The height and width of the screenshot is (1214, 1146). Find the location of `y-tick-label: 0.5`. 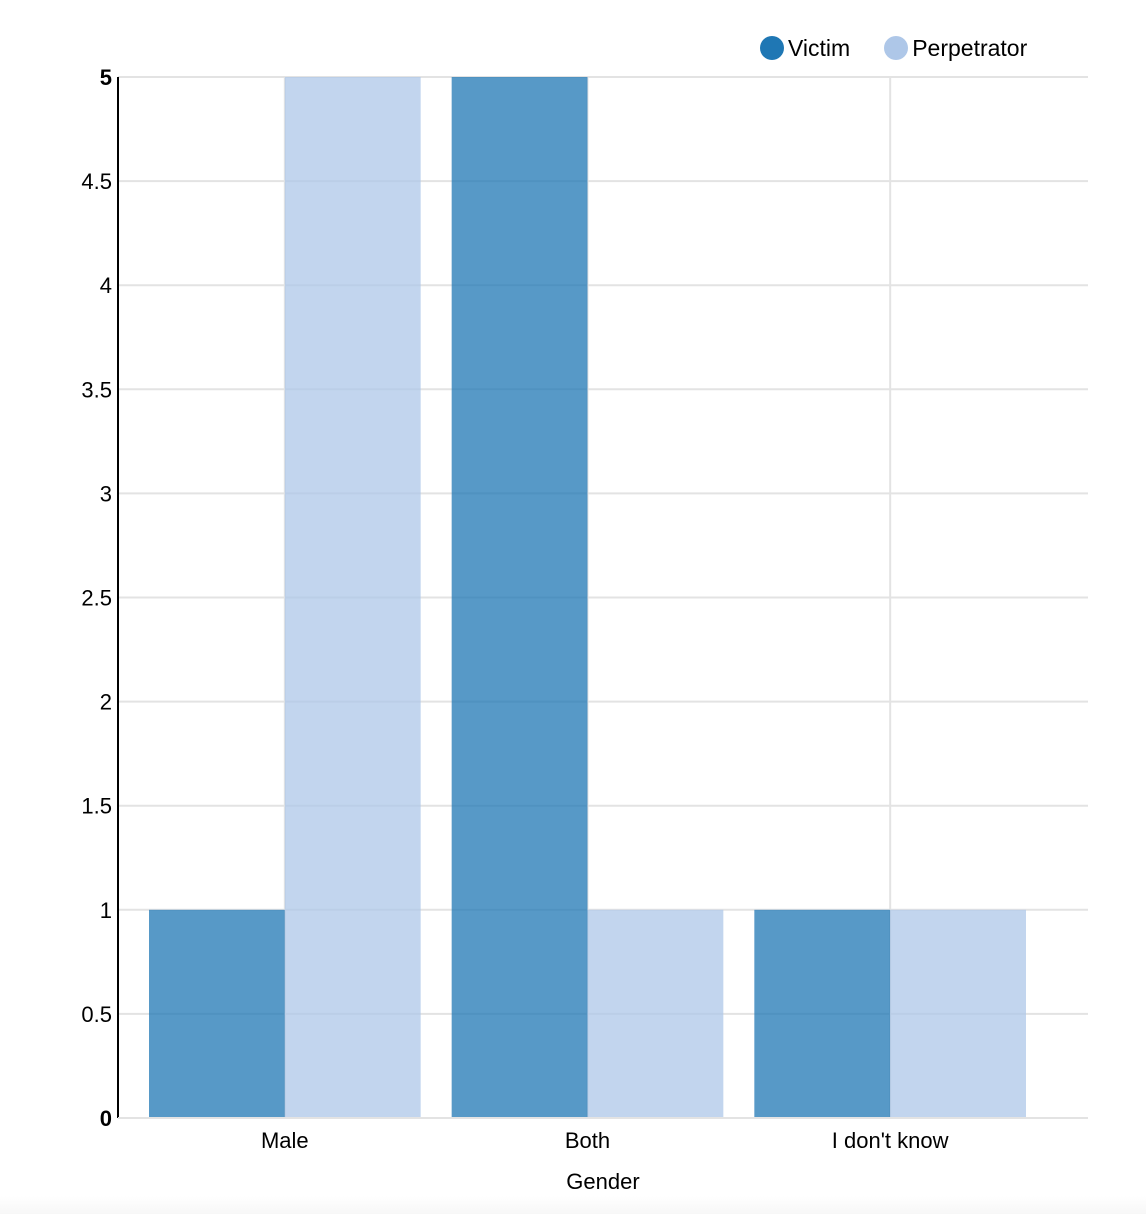

y-tick-label: 0.5 is located at coordinates (96, 1014).